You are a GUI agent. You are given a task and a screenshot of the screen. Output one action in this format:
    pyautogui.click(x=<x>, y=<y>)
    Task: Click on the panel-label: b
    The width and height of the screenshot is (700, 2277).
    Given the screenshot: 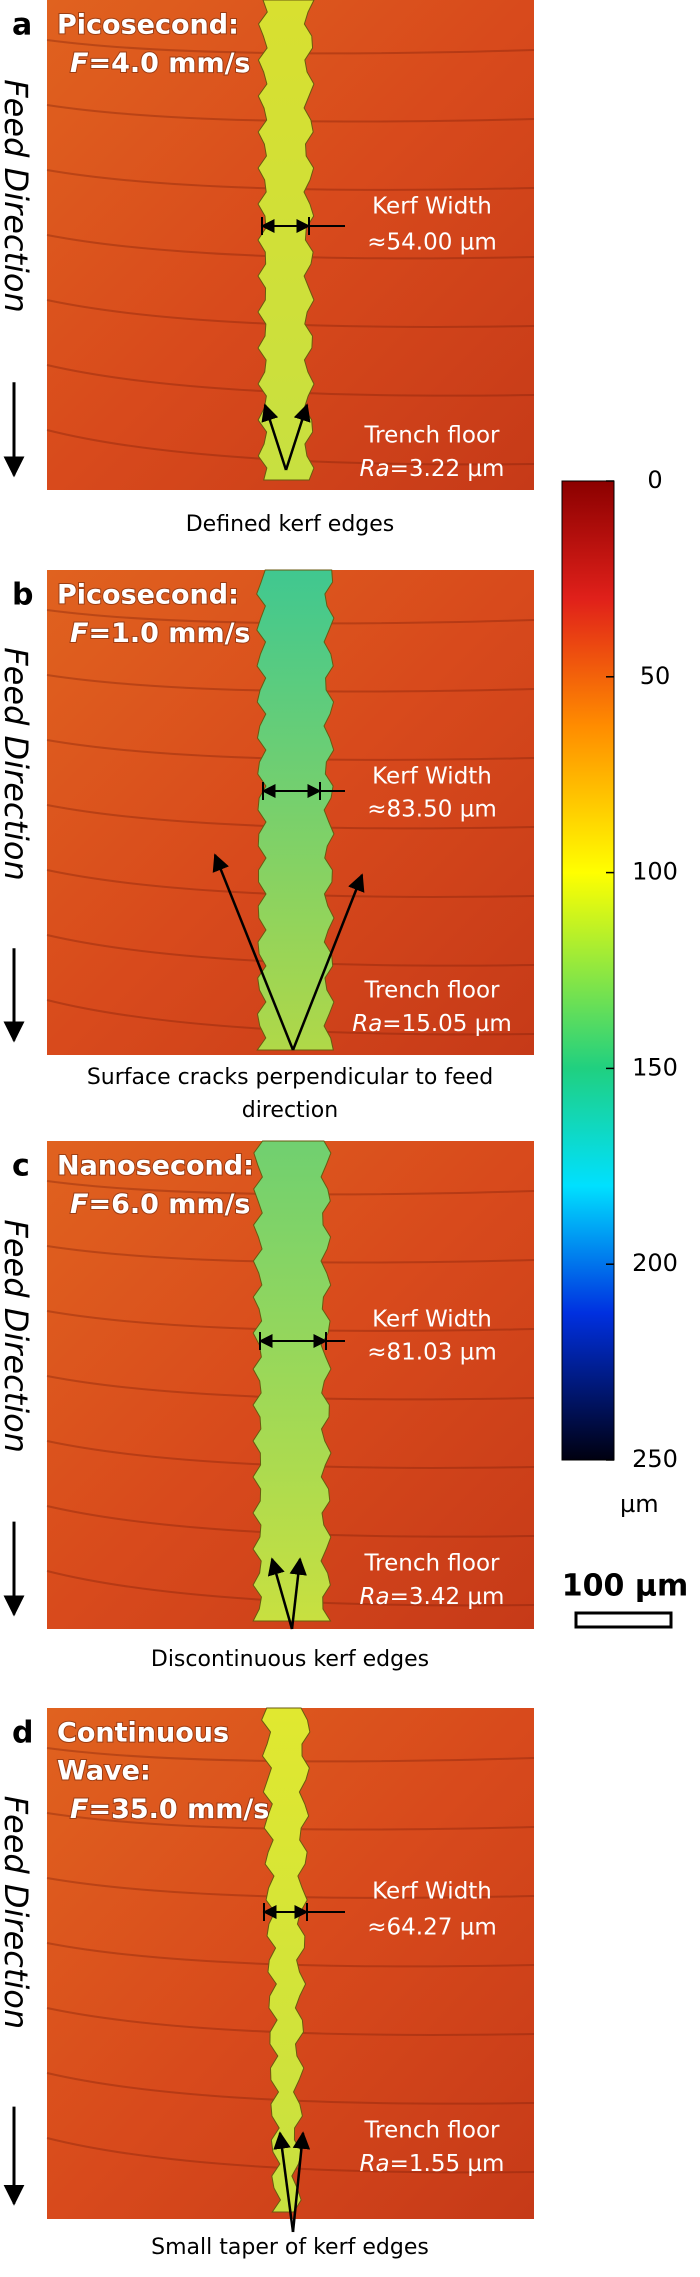 What is the action you would take?
    pyautogui.click(x=22, y=595)
    